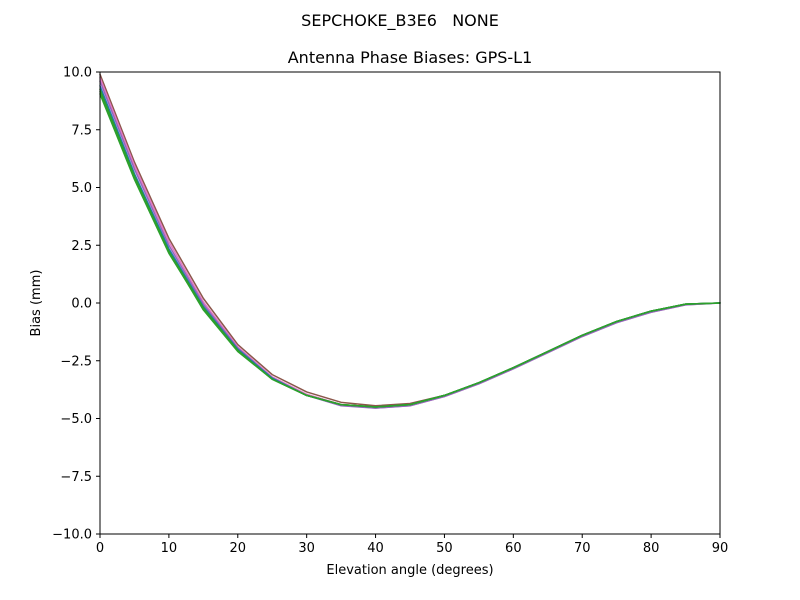 The height and width of the screenshot is (600, 800). Describe the element at coordinates (306, 548) in the screenshot. I see `x-tick-label: 30` at that location.